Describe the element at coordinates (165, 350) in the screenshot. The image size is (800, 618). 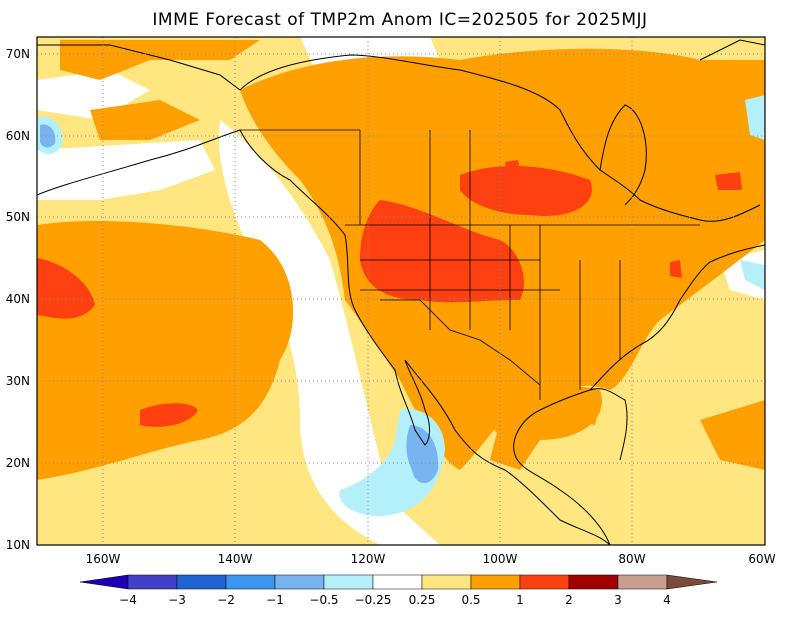
I see `pacific-warm` at that location.